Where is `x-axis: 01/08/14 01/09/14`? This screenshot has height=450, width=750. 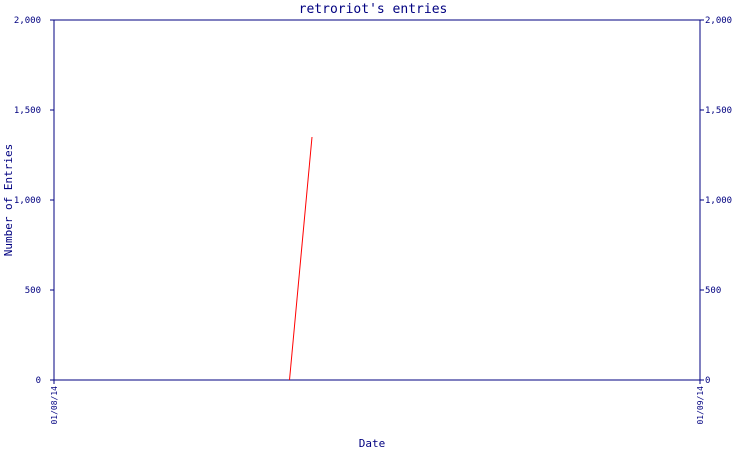
x-axis: 01/08/14 01/09/14 is located at coordinates (377, 402).